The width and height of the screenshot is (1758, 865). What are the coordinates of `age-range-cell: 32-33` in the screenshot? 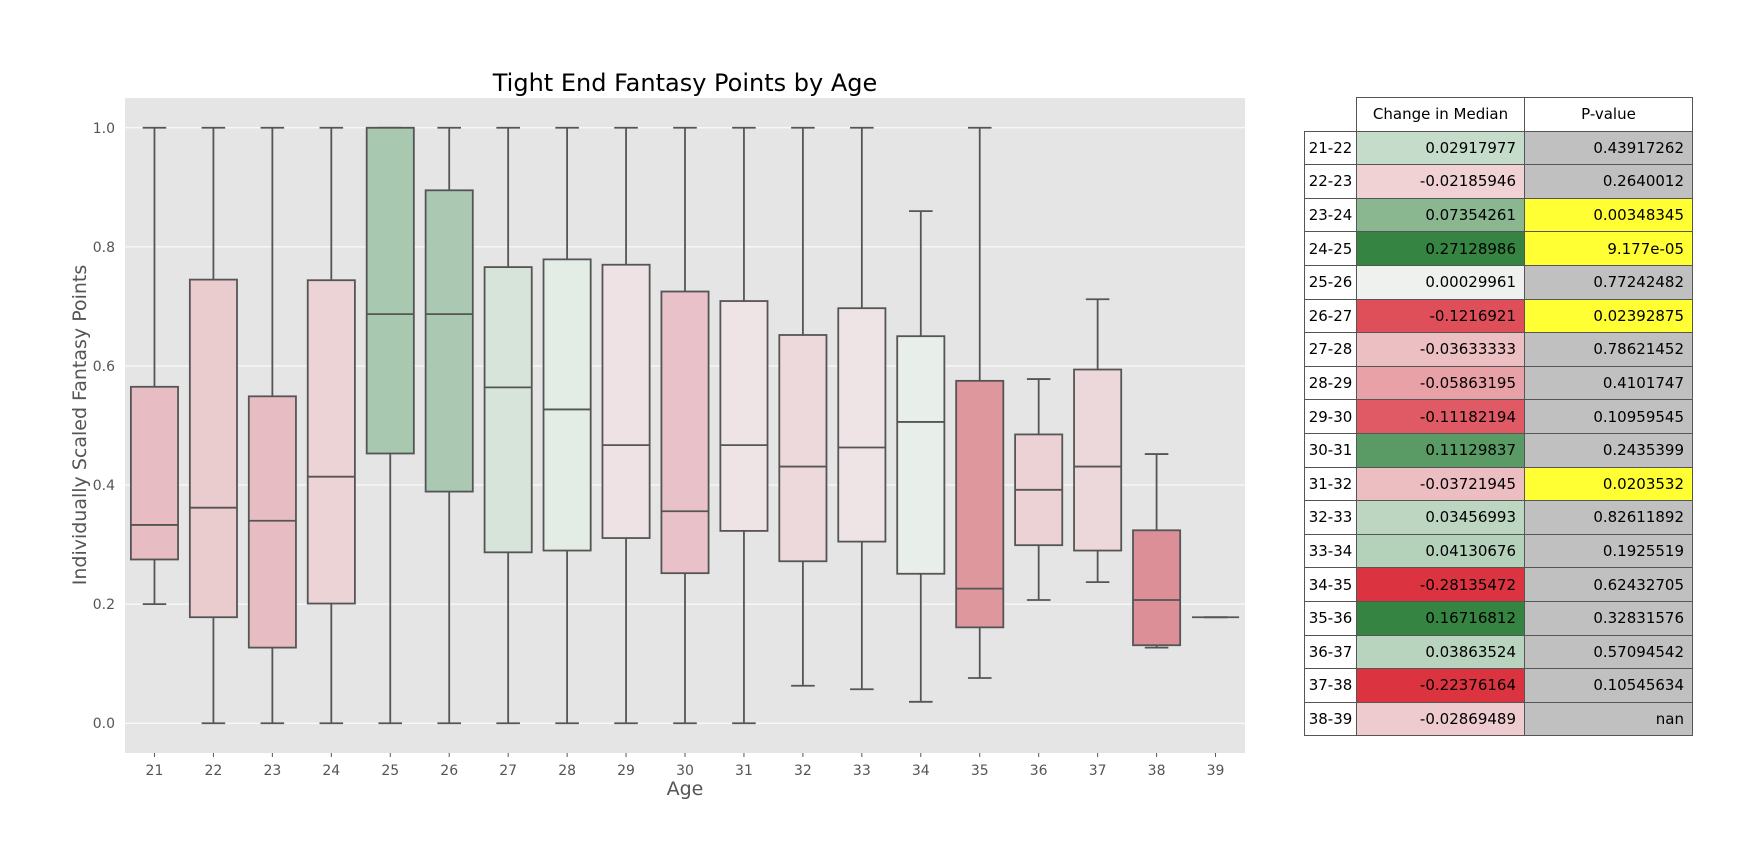 It's located at (1330, 517).